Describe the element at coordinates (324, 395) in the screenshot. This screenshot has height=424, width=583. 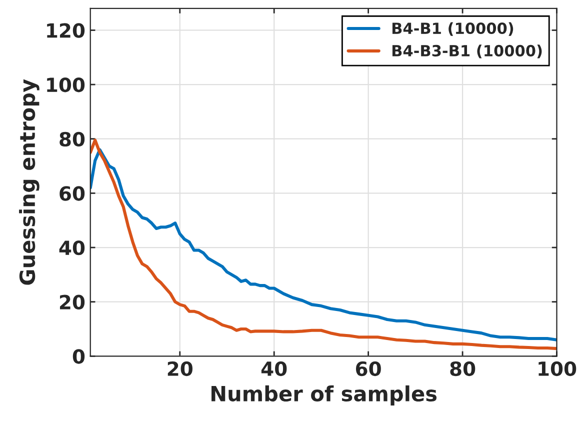
I see `x-axis-title: Number of samples` at that location.